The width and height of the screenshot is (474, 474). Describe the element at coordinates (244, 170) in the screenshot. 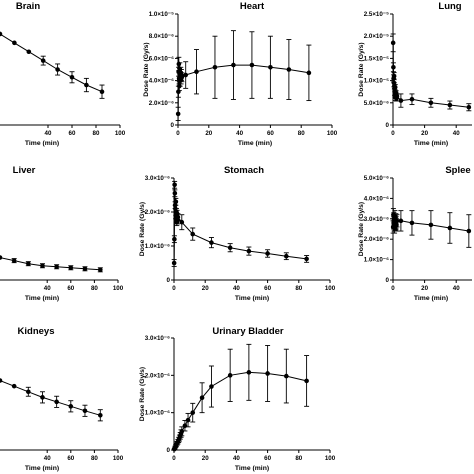

I see `panel-stomach-title: Stomach` at that location.